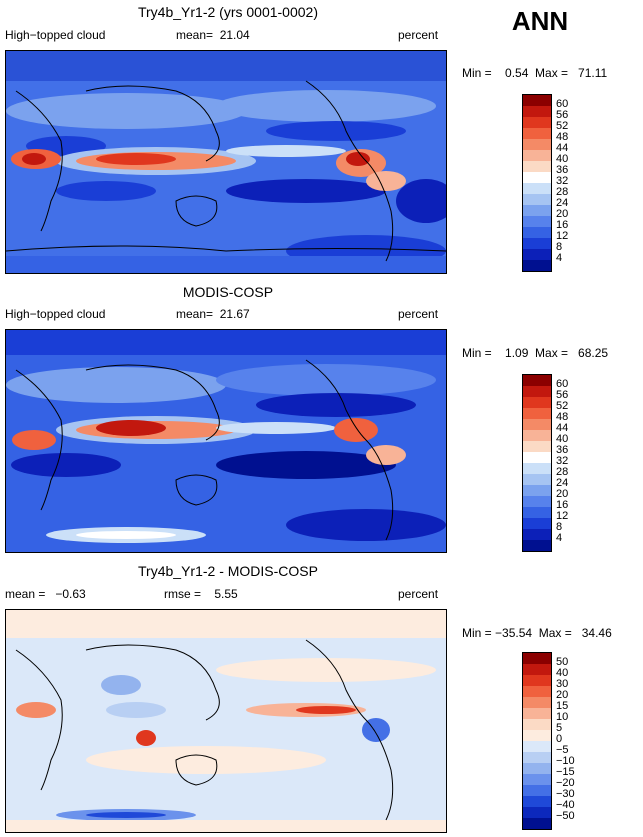  What do you see at coordinates (565, 805) in the screenshot?
I see `panel-3-tick: −40` at bounding box center [565, 805].